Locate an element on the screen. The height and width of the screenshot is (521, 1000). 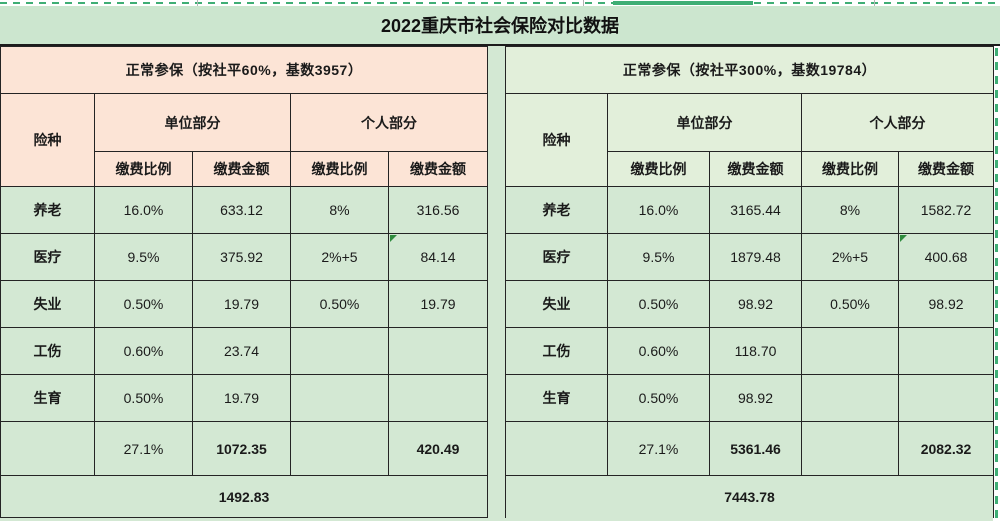
right-edge-strip is located at coordinates (996, 263).